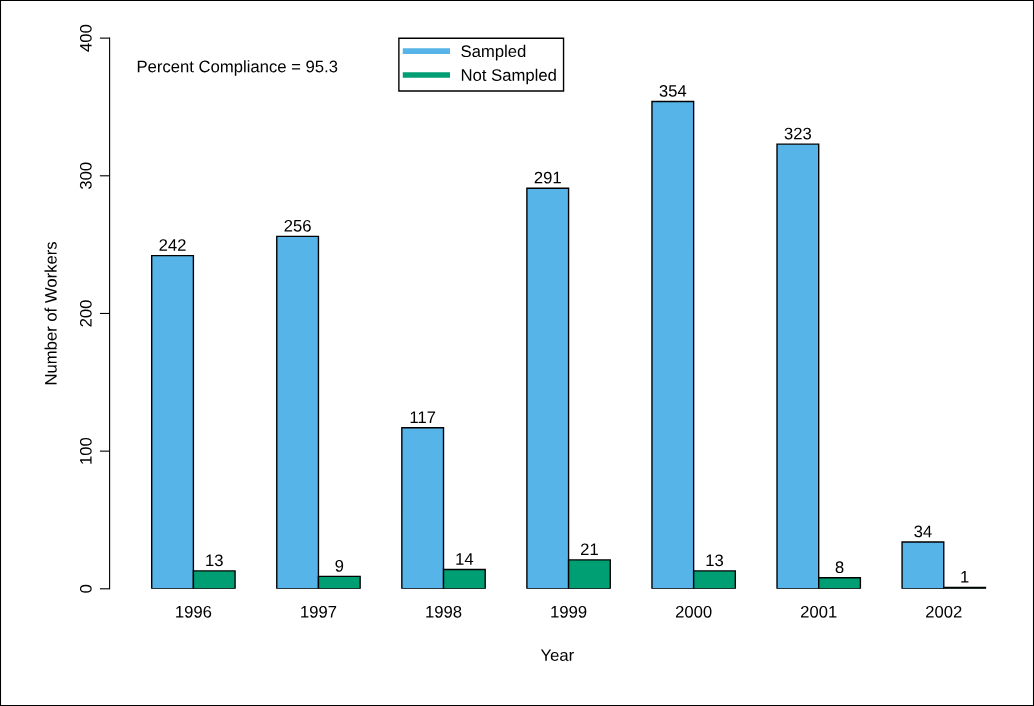 This screenshot has height=706, width=1034. I want to click on data-label: 291, so click(547, 177).